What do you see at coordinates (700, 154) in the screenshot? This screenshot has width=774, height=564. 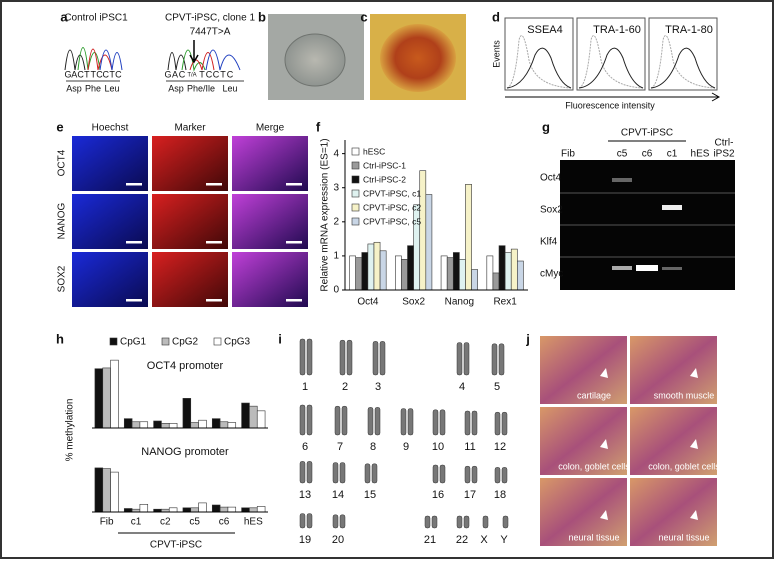 I see `lane-label: hES` at bounding box center [700, 154].